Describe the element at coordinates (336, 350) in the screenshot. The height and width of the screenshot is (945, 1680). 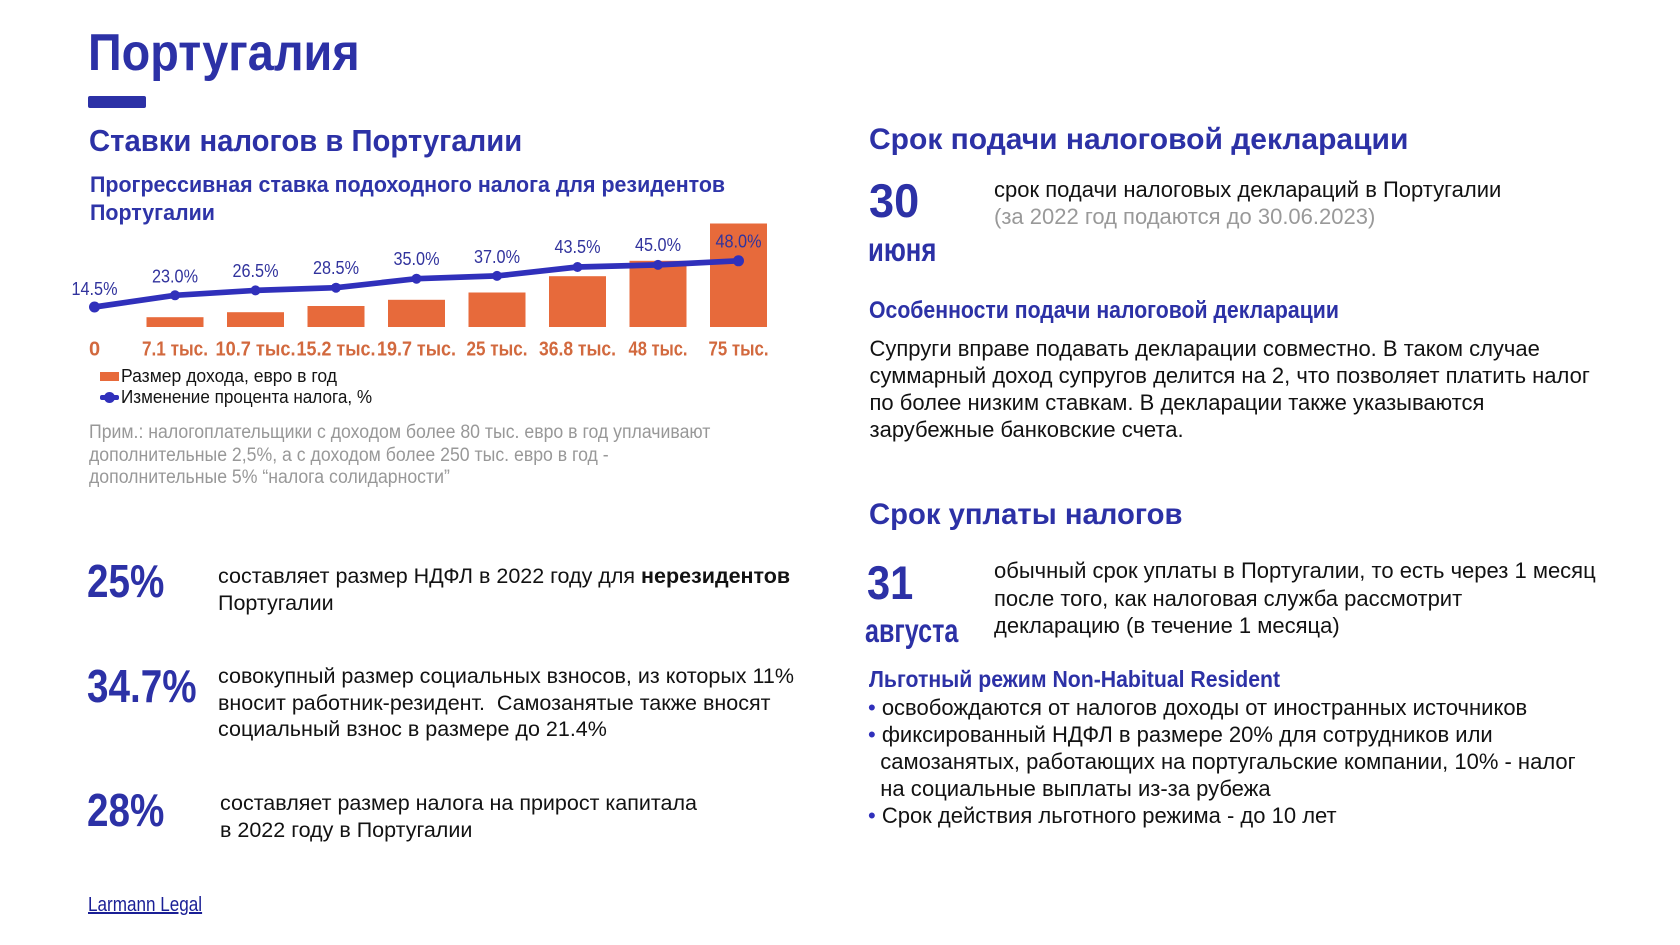
I see `svg-text: 15.2 тыс.` at that location.